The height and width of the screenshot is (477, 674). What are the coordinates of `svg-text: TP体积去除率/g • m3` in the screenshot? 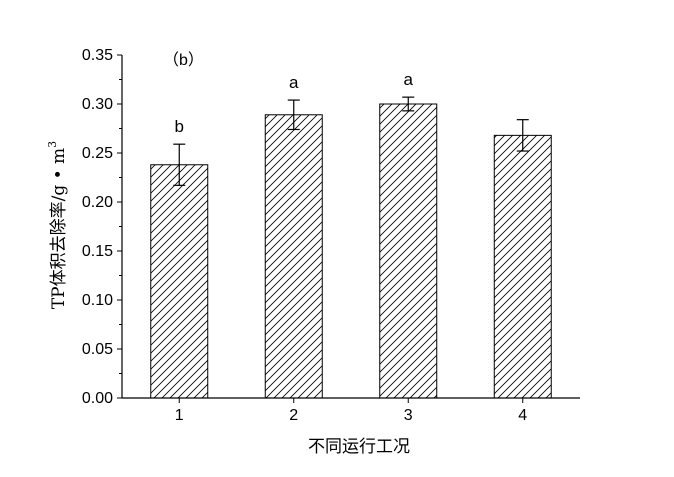 It's located at (57, 225).